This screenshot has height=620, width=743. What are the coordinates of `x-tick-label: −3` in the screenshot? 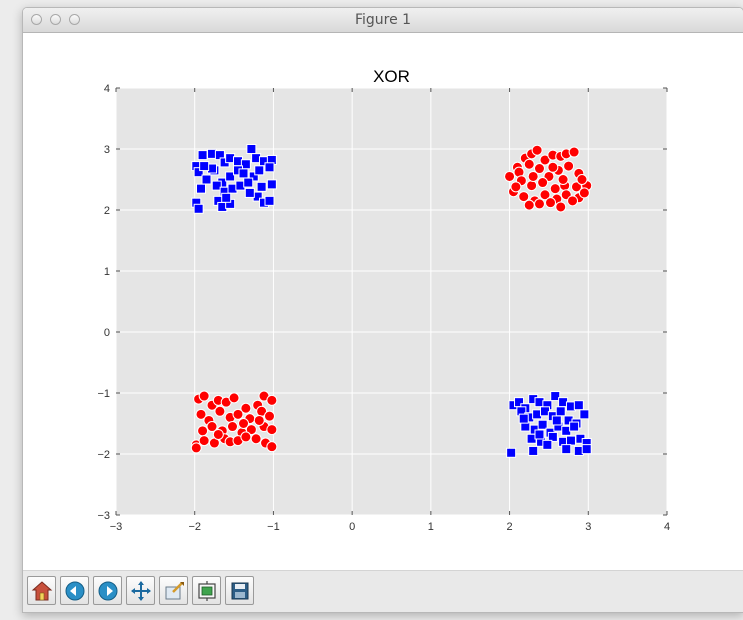 It's located at (116, 527).